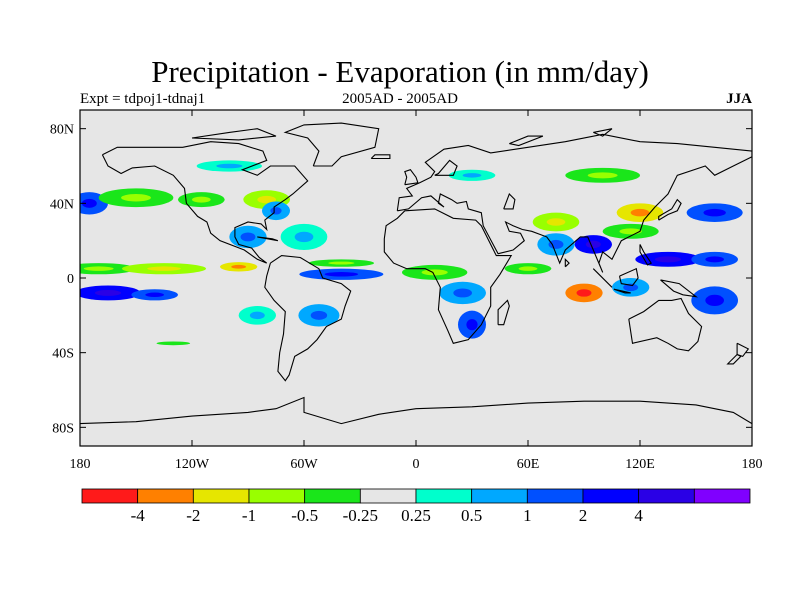 Image resolution: width=800 pixels, height=600 pixels. I want to click on colorbar: -4 -2 -1 -0.5 -0.25 0.25 0.5 1 2 4, so click(416, 506).